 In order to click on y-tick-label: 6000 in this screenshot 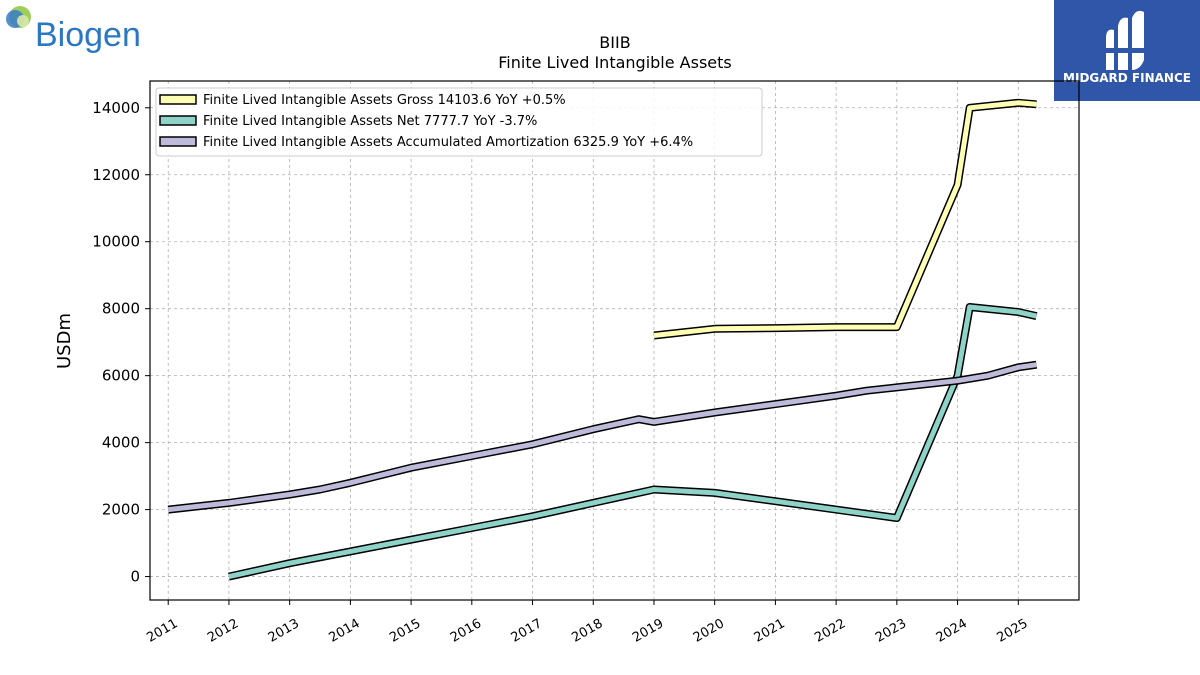, I will do `click(121, 376)`.